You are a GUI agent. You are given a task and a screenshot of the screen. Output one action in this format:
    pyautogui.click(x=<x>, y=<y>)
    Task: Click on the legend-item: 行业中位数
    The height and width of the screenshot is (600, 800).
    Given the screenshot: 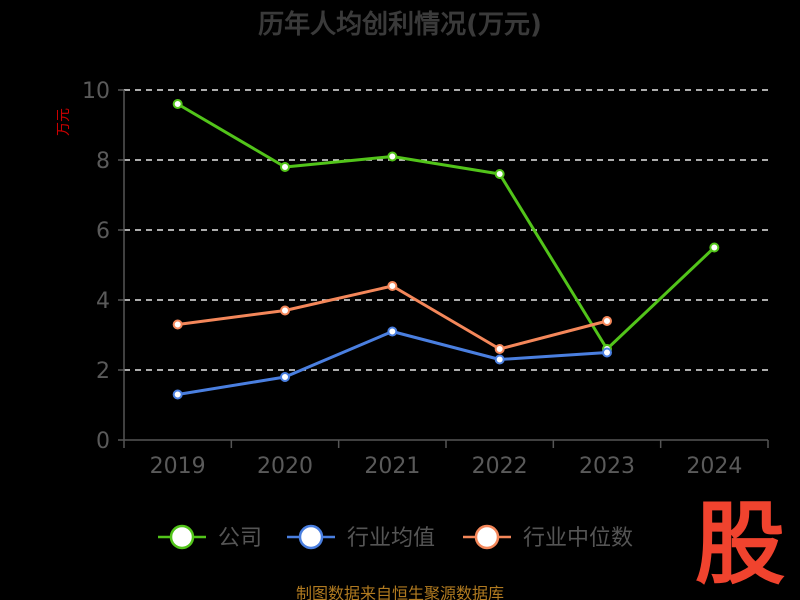 What is the action you would take?
    pyautogui.click(x=548, y=537)
    